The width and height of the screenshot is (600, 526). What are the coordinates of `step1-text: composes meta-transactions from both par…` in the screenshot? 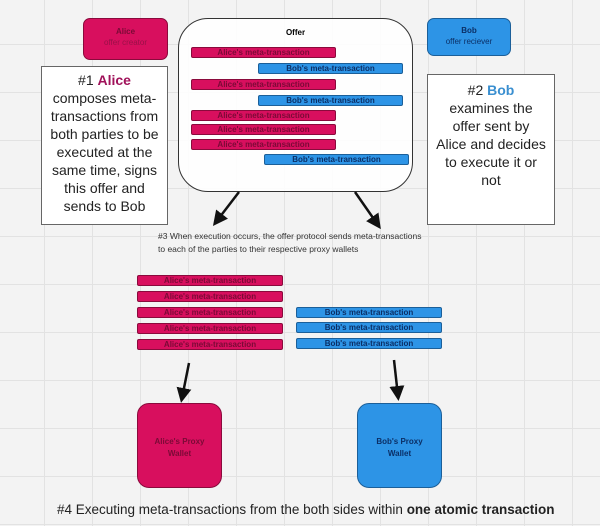 It's located at (104, 152).